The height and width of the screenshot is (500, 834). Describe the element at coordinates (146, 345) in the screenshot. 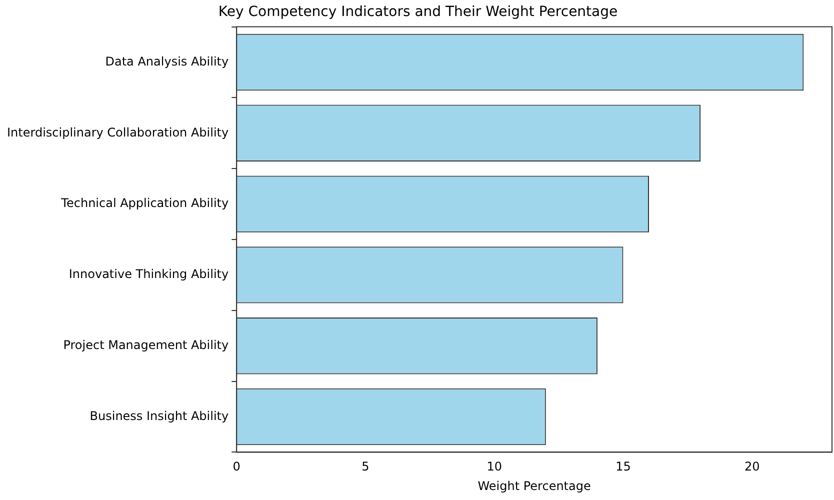

I see `y-tick-label: Project Management Ability` at that location.